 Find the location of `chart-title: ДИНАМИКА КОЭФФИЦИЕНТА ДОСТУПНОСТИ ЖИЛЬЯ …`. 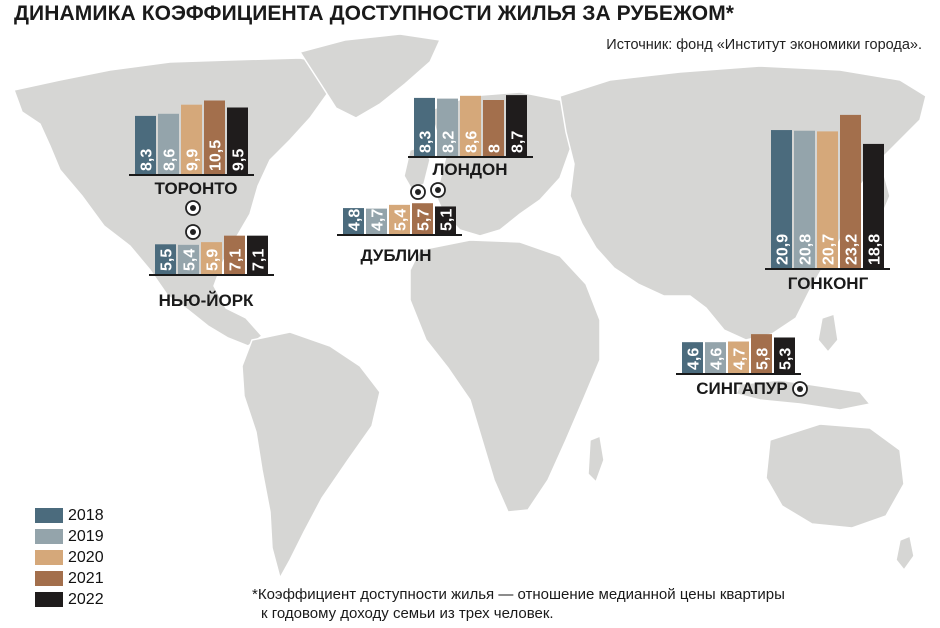

chart-title: ДИНАМИКА КОЭФФИЦИЕНТА ДОСТУПНОСТИ ЖИЛЬЯ … is located at coordinates (374, 13).